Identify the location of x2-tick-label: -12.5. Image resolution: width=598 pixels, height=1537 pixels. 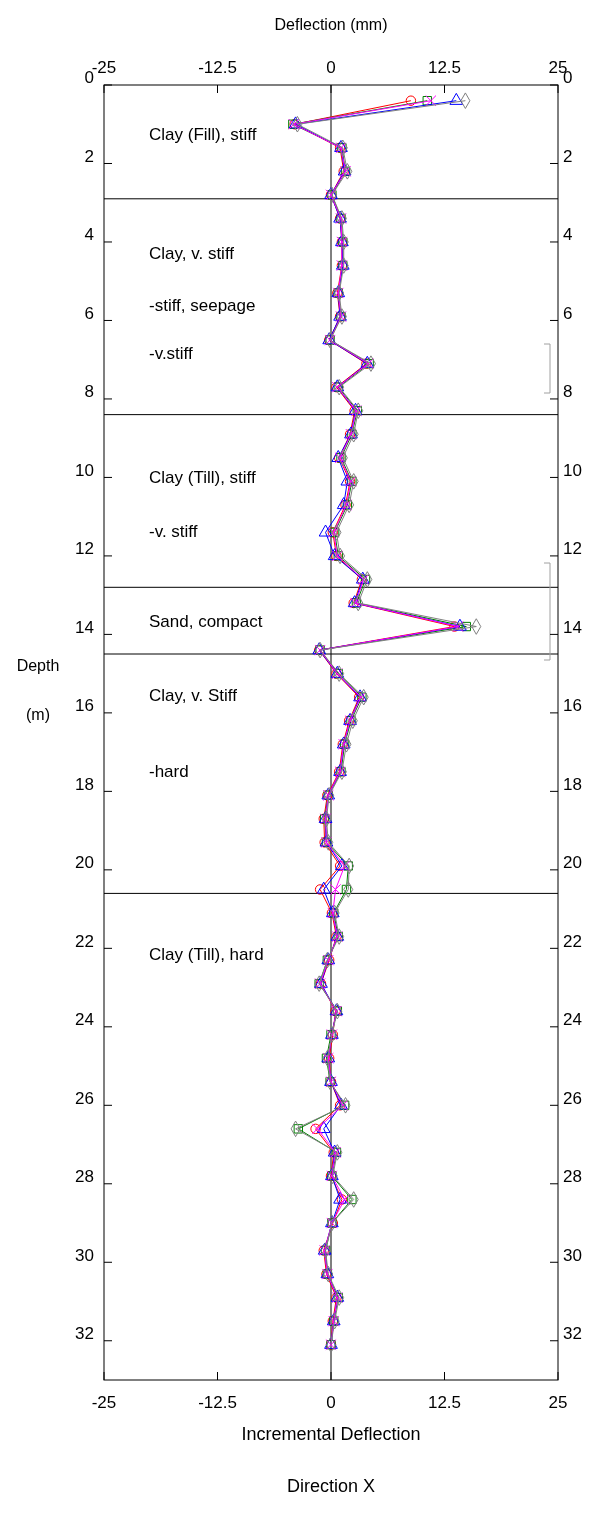
(217, 1402).